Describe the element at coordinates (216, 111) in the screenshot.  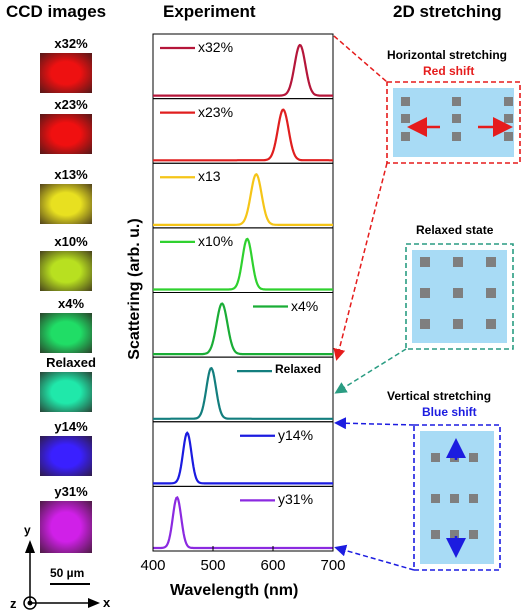
I see `legend-label-1: x23%` at that location.